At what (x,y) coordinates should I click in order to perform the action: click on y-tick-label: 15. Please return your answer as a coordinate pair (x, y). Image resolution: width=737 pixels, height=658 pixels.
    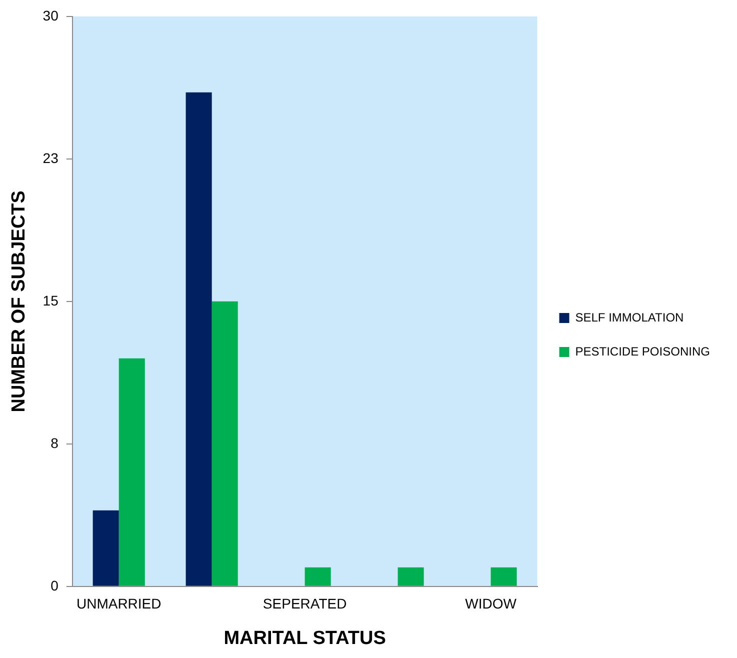
    Looking at the image, I should click on (50, 300).